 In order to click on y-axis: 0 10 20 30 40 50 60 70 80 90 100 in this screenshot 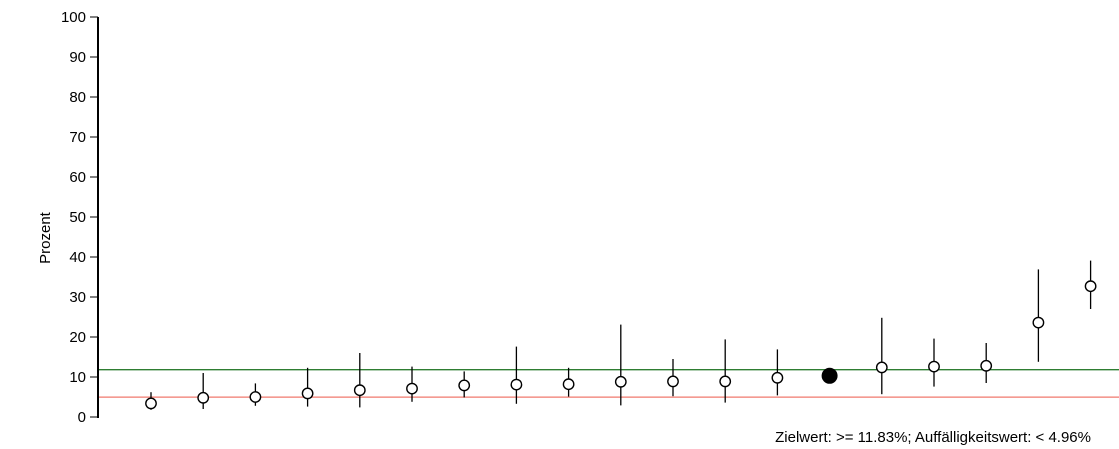, I will do `click(80, 217)`.